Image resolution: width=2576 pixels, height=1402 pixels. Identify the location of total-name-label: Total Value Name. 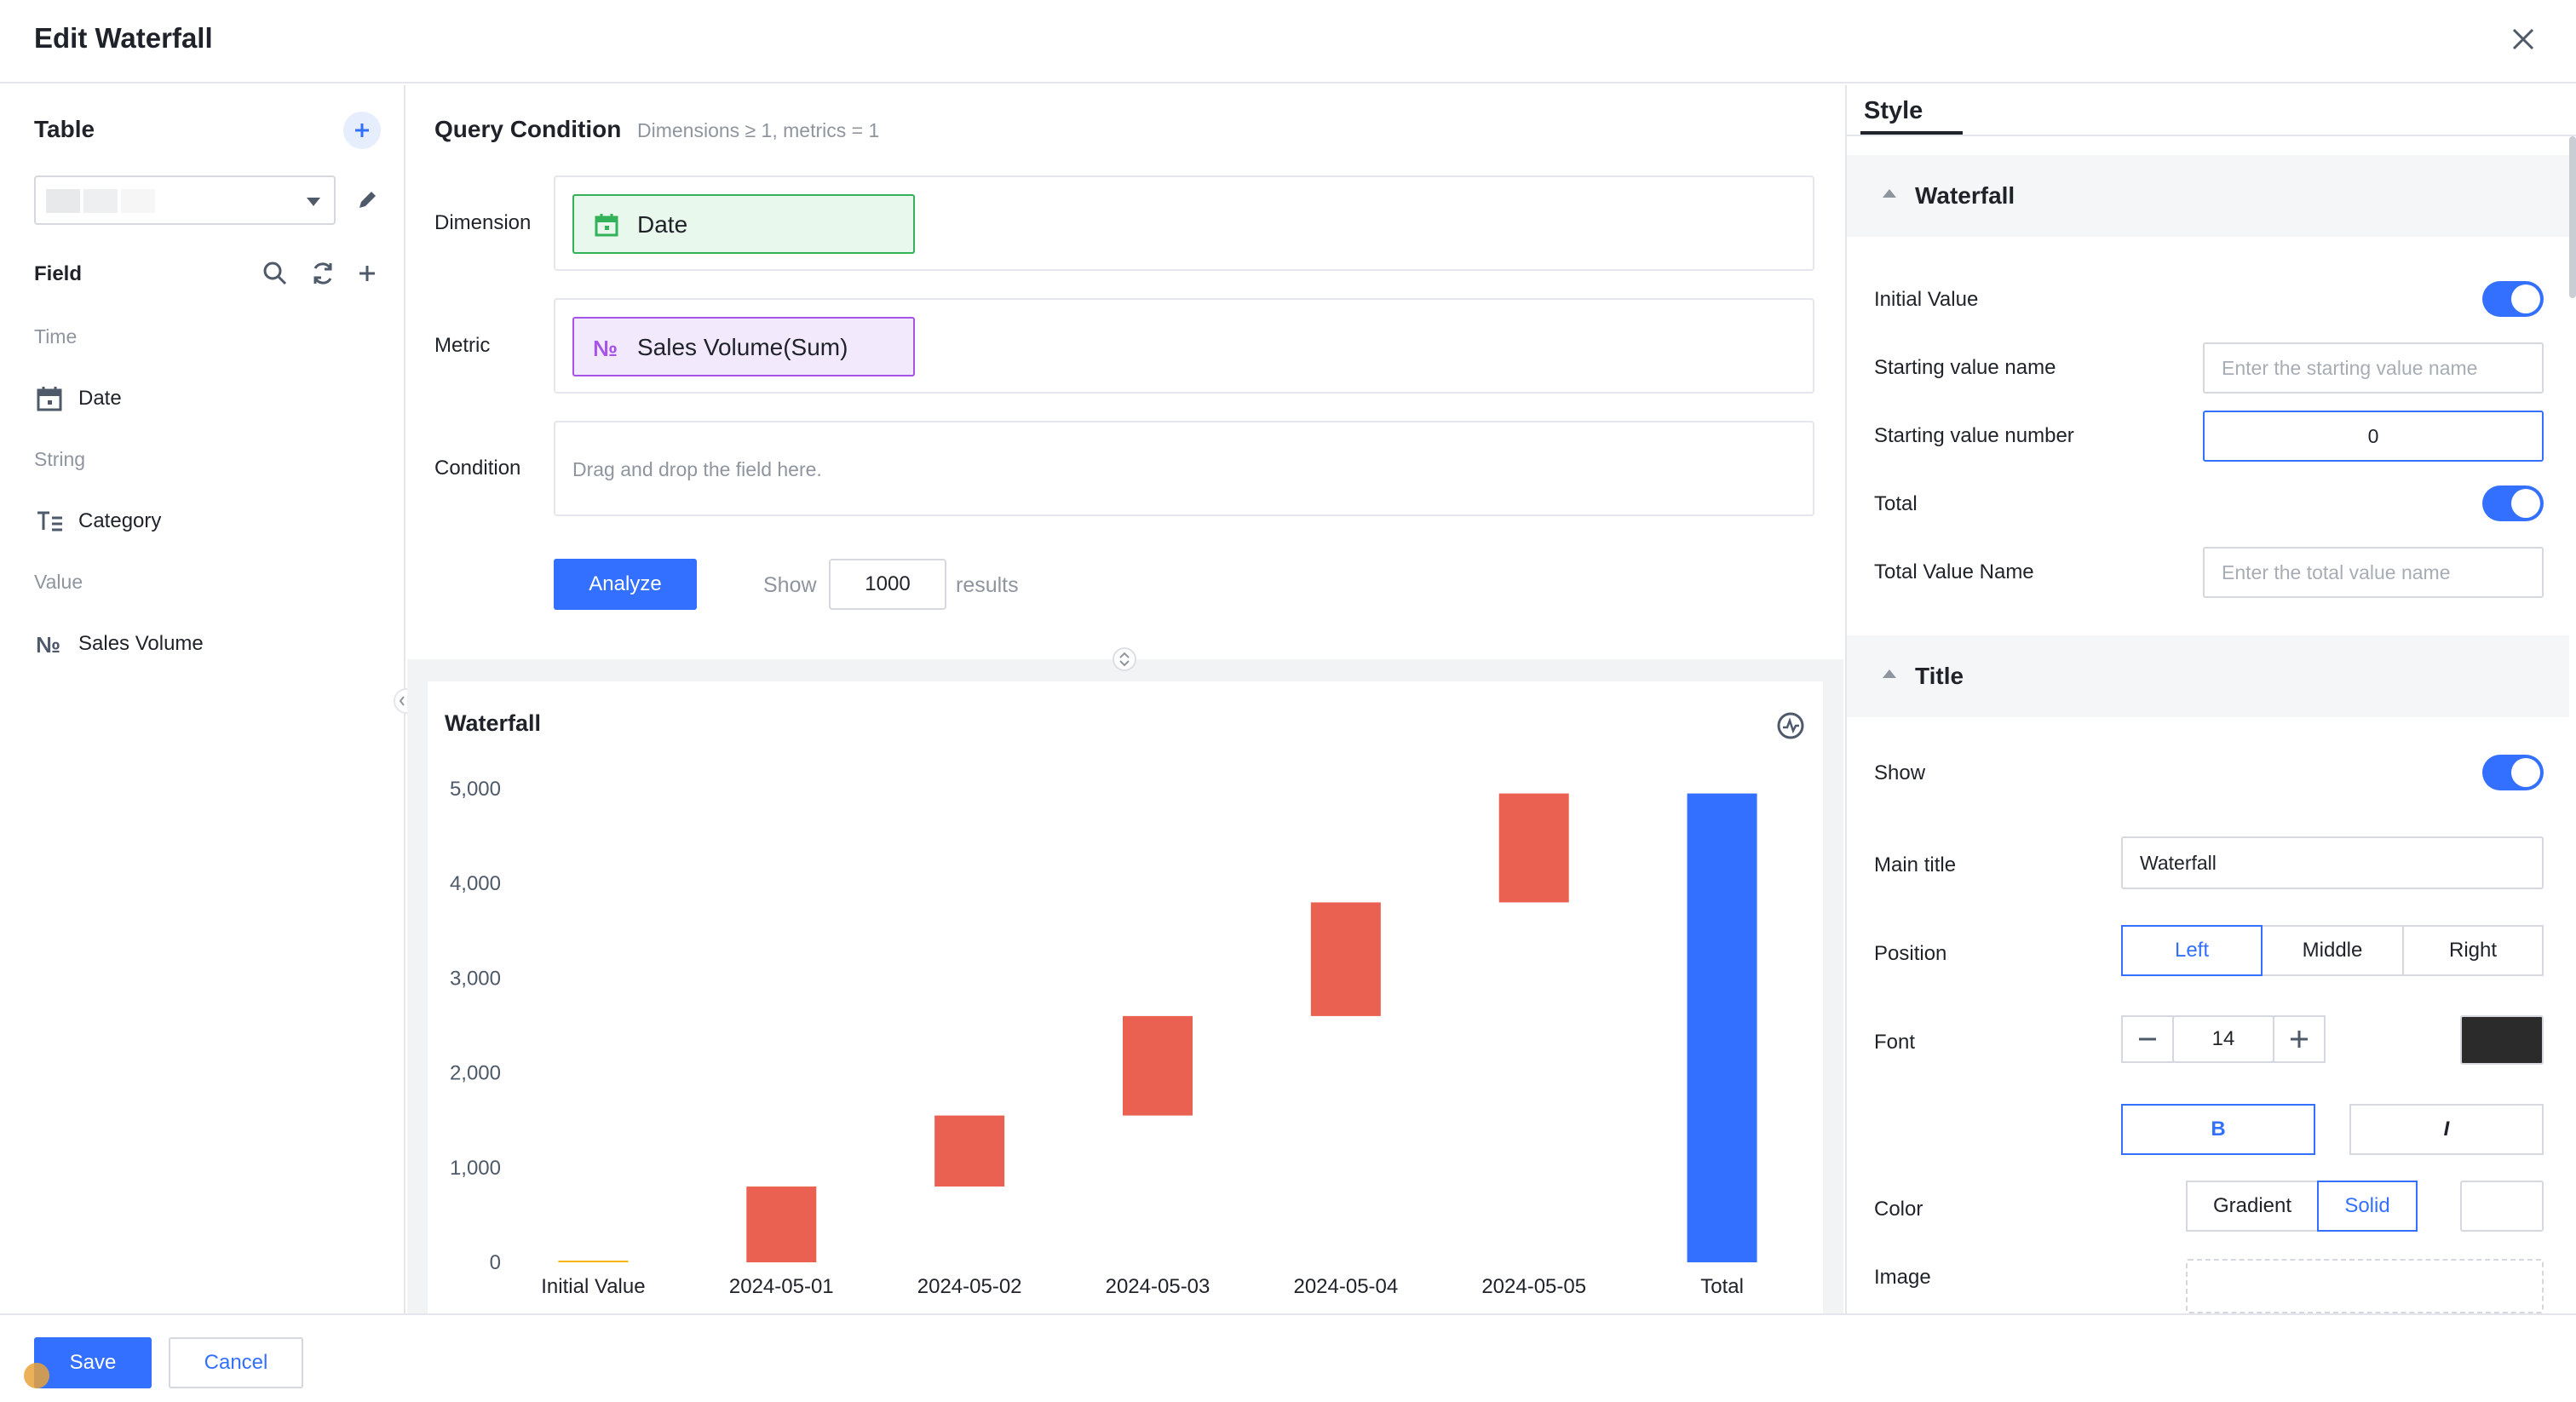
(1954, 571).